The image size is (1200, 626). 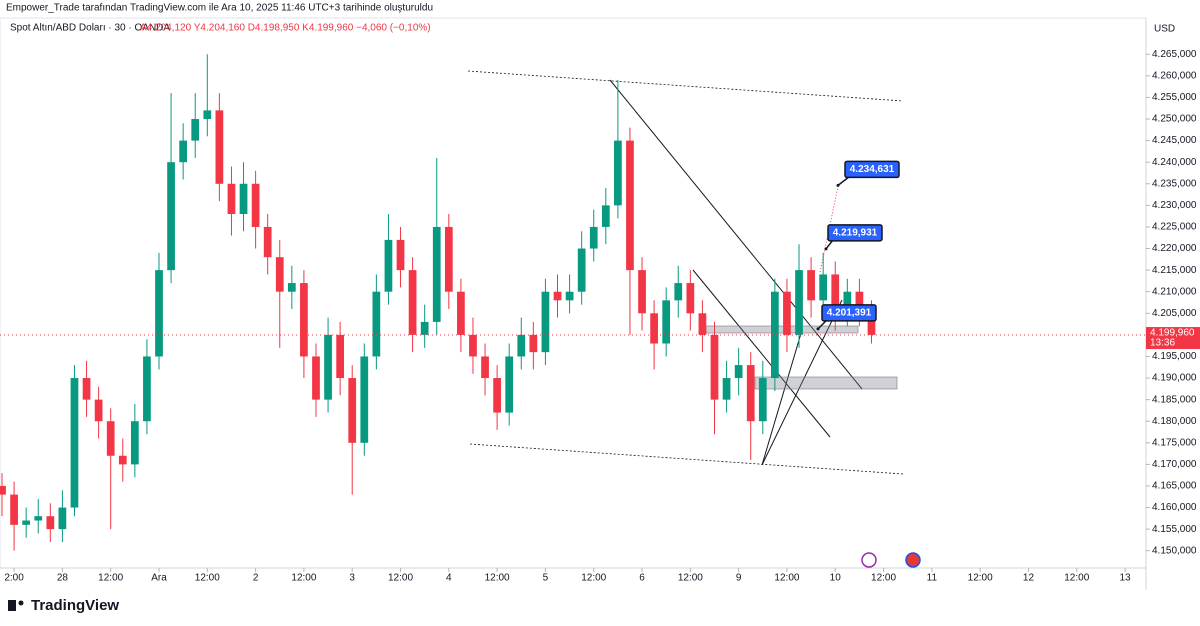 What do you see at coordinates (1174, 119) in the screenshot?
I see `y-tick-label: 4.250,000` at bounding box center [1174, 119].